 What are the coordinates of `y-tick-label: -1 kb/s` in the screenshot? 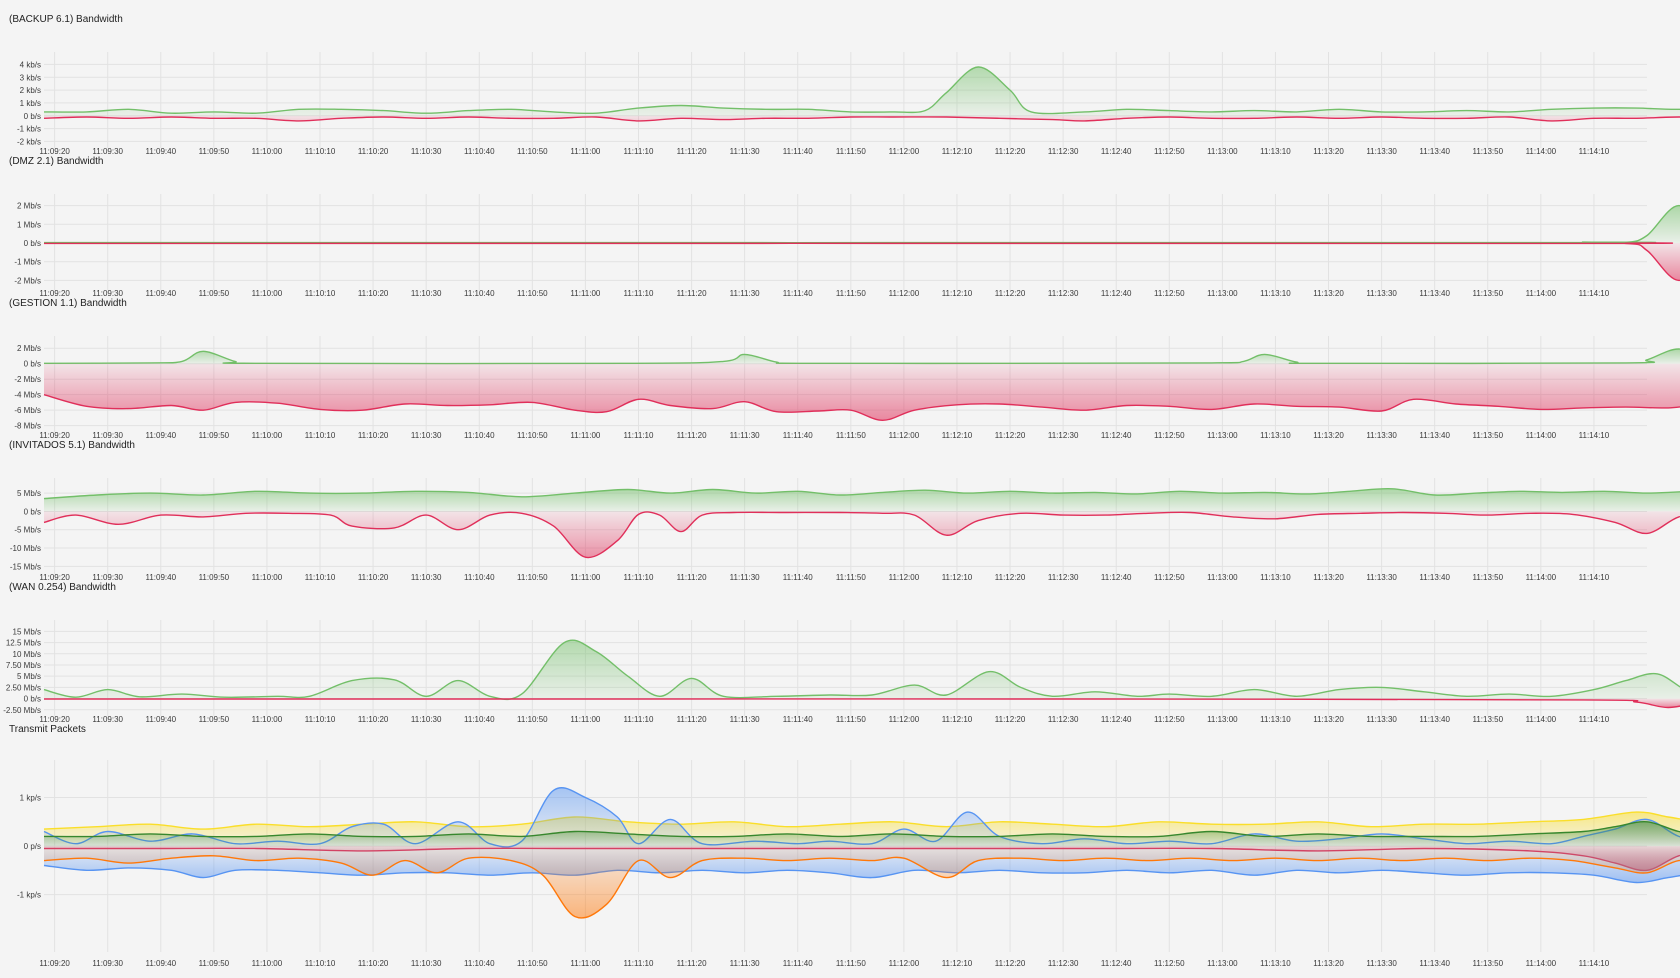 It's located at (29, 129).